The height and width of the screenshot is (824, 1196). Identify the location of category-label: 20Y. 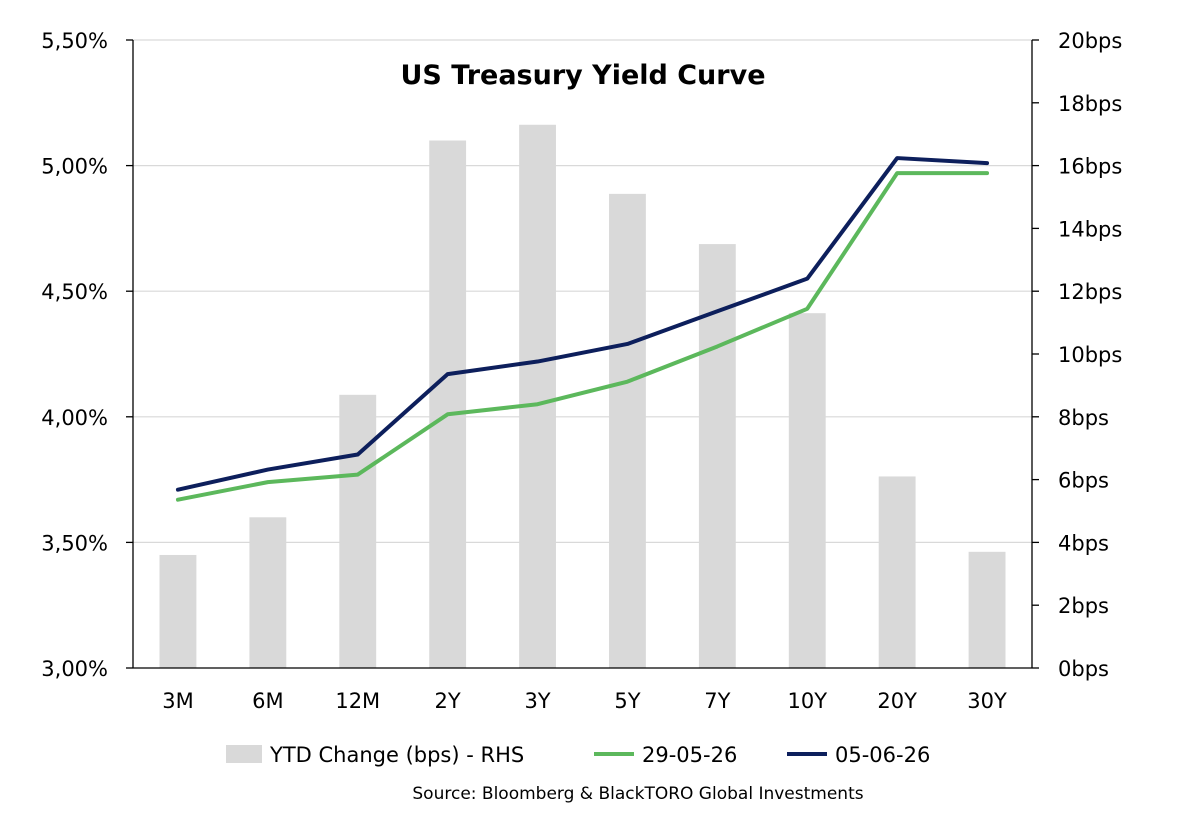
(897, 701).